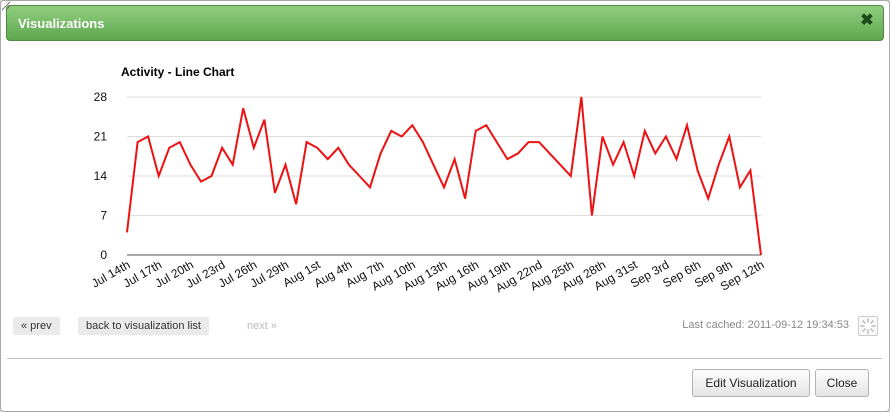 This screenshot has width=890, height=412. What do you see at coordinates (444, 358) in the screenshot?
I see `footer-divider` at bounding box center [444, 358].